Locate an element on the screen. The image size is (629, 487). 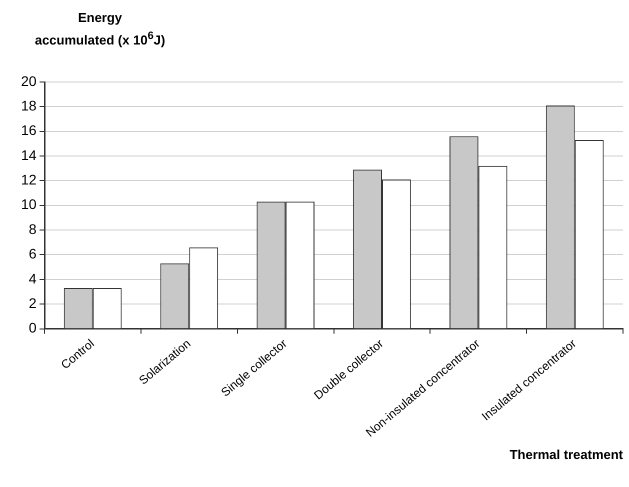
y-axis-title: Energy accumulated (x 10$^{6}$J) is located at coordinates (100, 29).